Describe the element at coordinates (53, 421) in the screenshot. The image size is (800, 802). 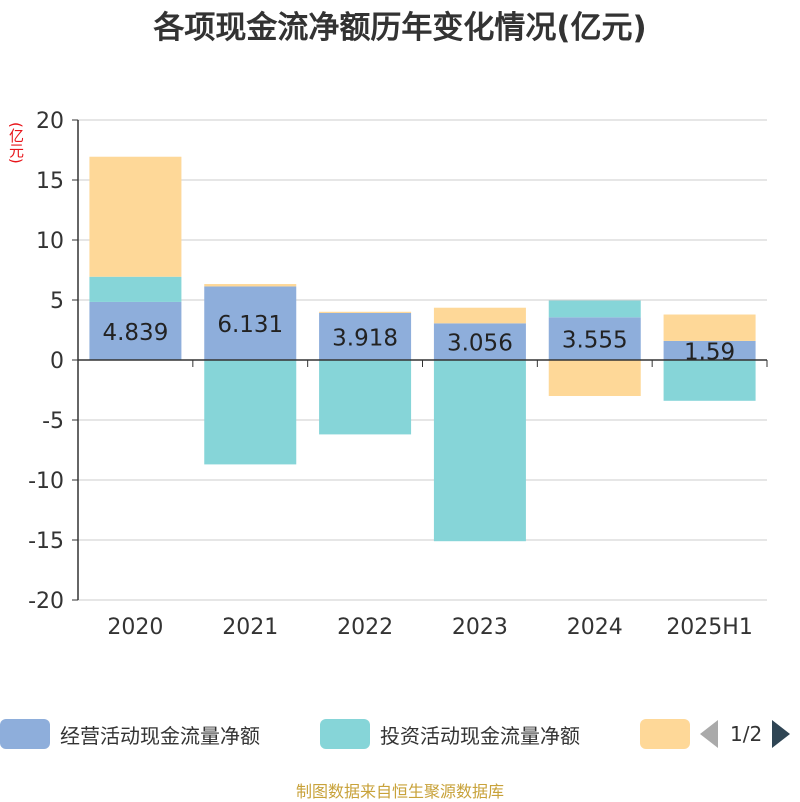
I see `y-tick-label: -5` at that location.